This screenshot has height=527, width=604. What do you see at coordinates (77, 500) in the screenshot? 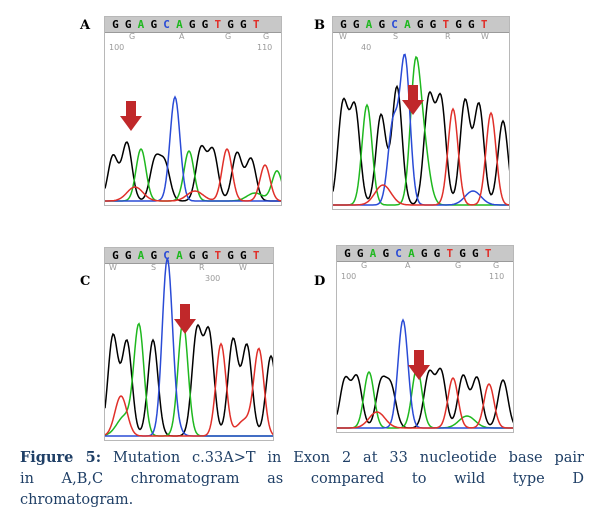
I see `caption-line-3: chromatogram.` at bounding box center [77, 500].